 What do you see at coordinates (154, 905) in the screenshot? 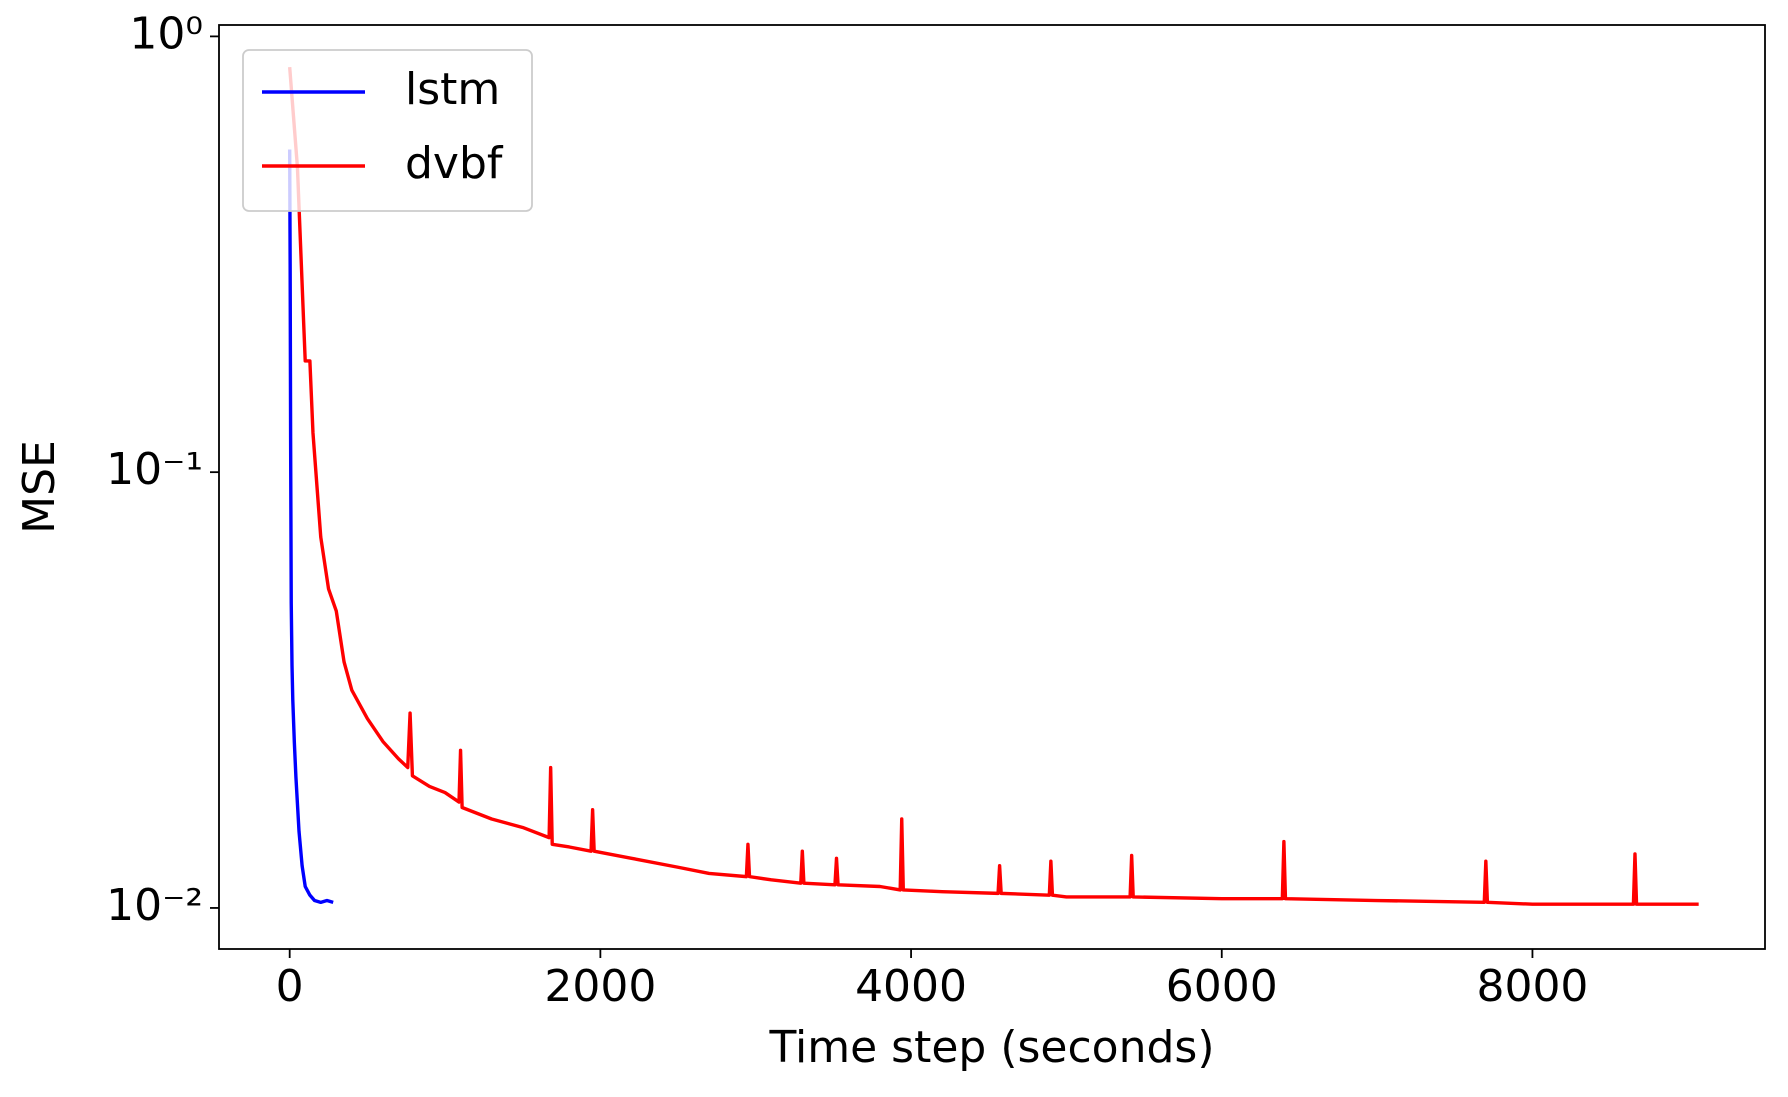
I see `y-tick-label: 10⁻²` at bounding box center [154, 905].